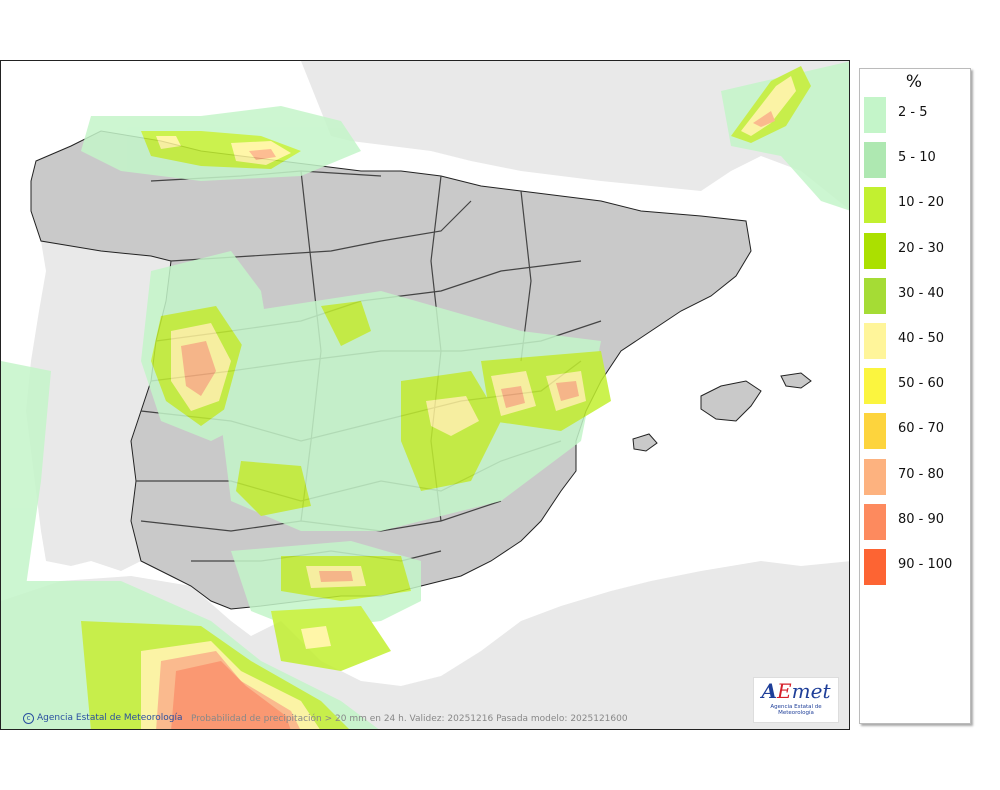 This screenshot has width=1000, height=790. What do you see at coordinates (921, 384) in the screenshot?
I see `legend-label: 50 - 60` at bounding box center [921, 384].